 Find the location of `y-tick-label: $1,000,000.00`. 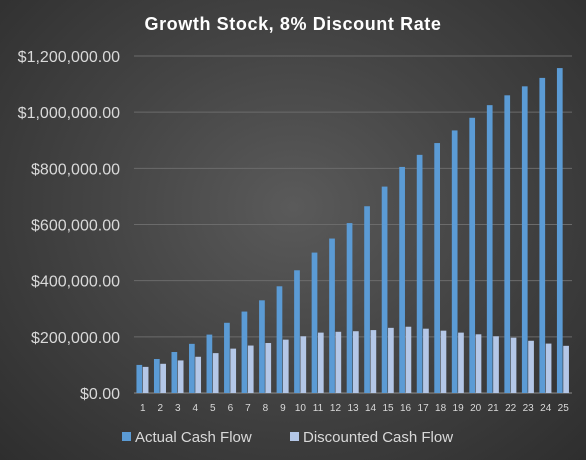

y-tick-label: $1,000,000.00 is located at coordinates (69, 113).